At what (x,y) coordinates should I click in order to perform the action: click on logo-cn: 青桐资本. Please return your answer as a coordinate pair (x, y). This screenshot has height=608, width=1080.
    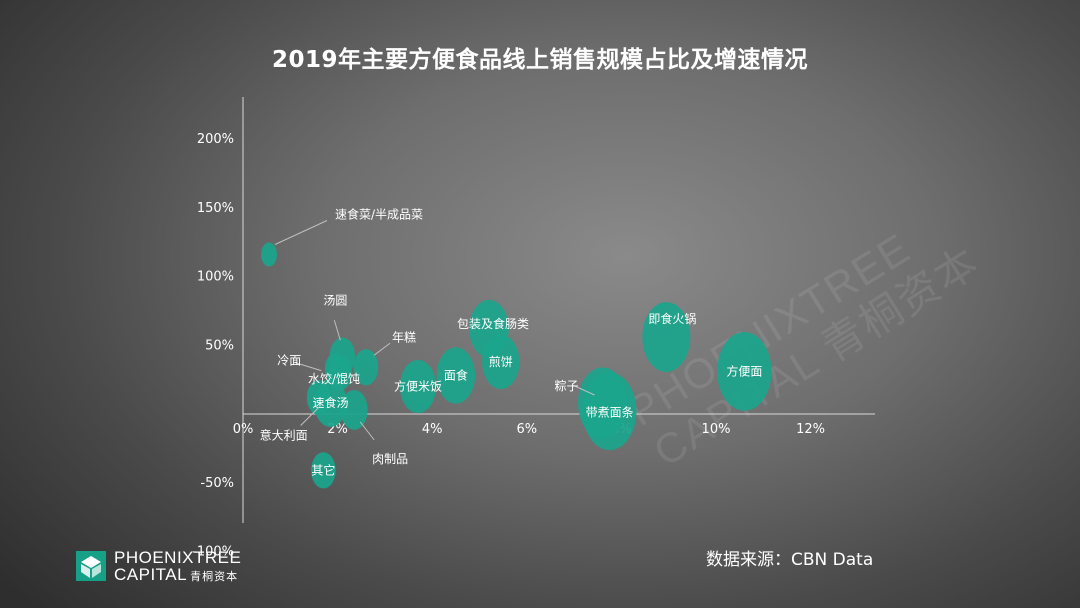
    Looking at the image, I should click on (214, 577).